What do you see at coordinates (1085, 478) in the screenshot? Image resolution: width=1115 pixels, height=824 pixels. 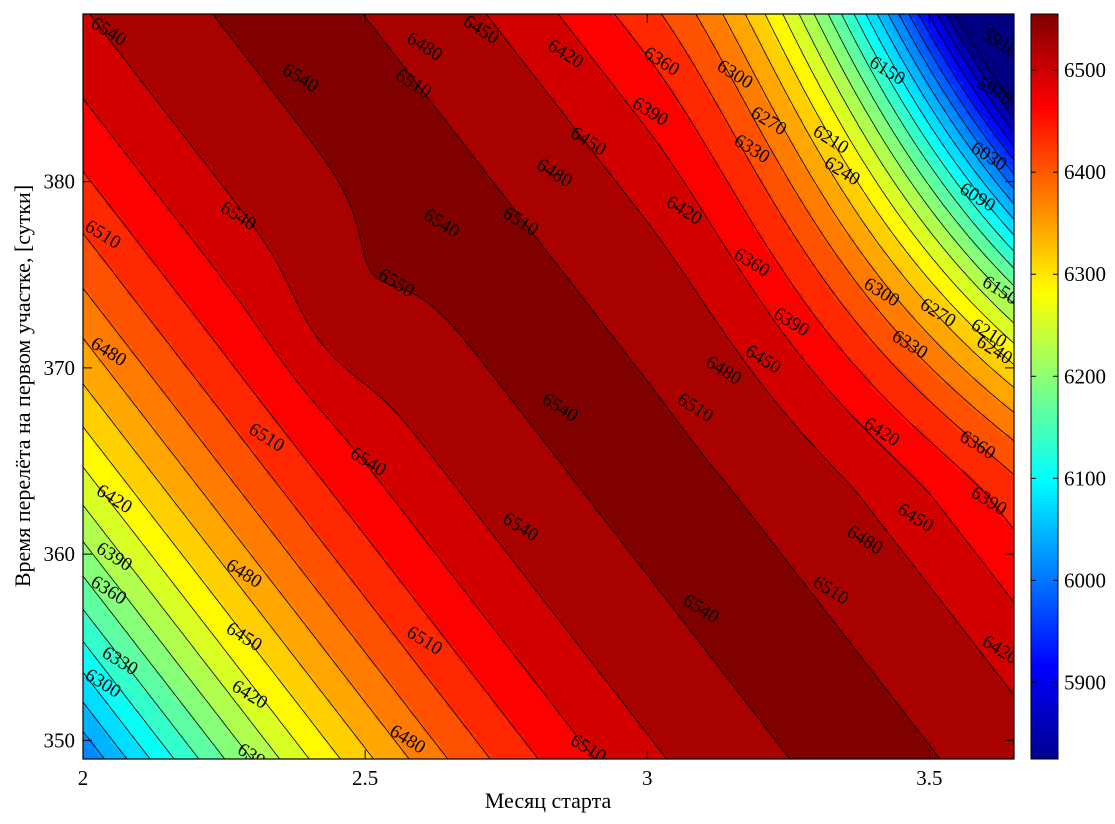 I see `colorbar-tick-label: 6100` at bounding box center [1085, 478].